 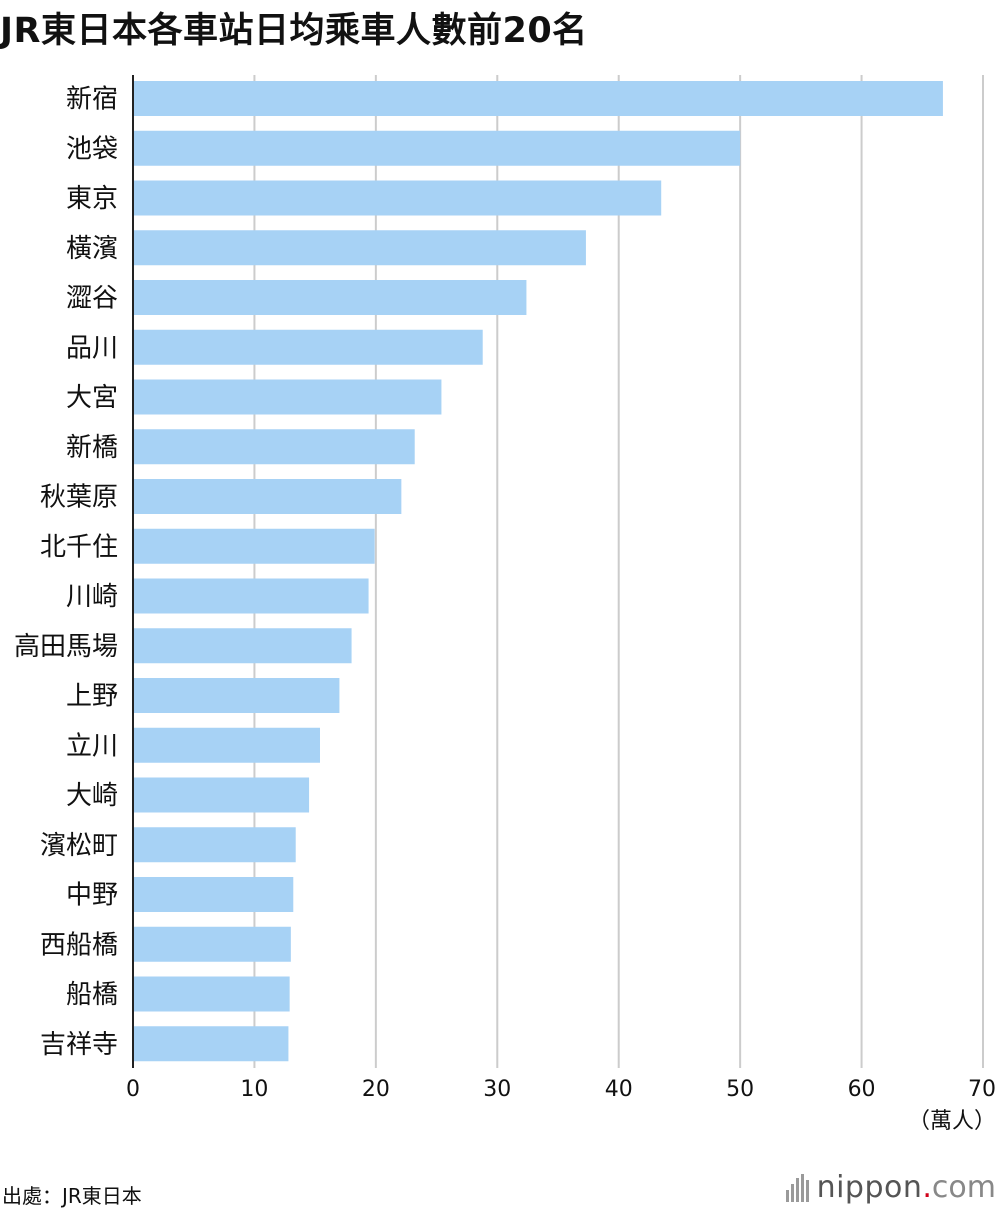 I want to click on category-label-1: 新宿, so click(x=92, y=100).